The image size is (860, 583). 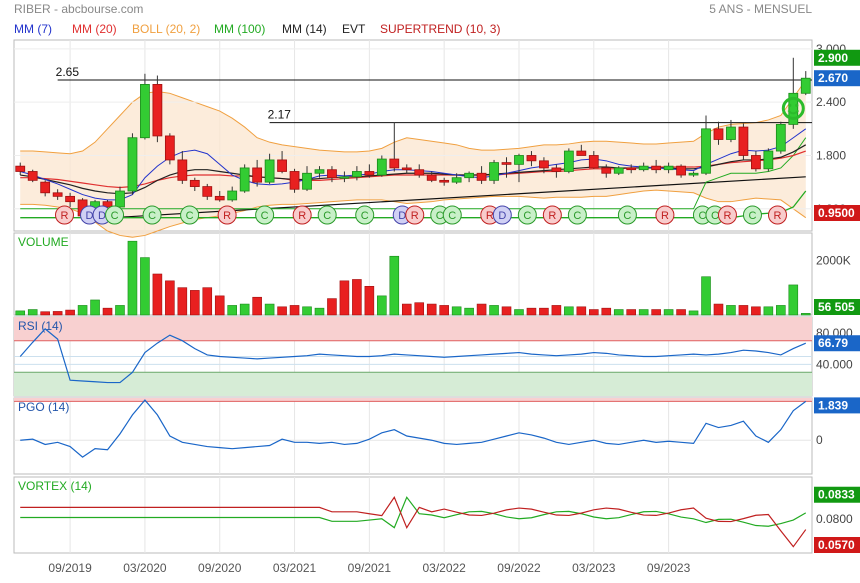 What do you see at coordinates (40, 326) in the screenshot?
I see `rsi-panel-title: RSI (14)` at bounding box center [40, 326].